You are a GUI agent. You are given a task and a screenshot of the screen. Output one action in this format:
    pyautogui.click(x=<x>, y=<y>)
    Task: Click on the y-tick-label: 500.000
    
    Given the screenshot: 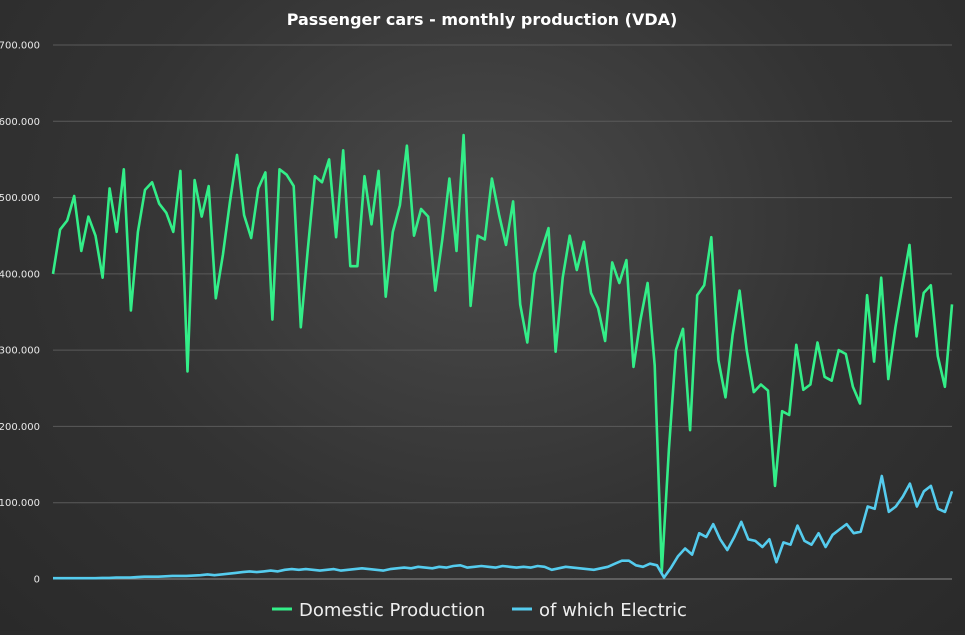 What is the action you would take?
    pyautogui.click(x=20, y=198)
    